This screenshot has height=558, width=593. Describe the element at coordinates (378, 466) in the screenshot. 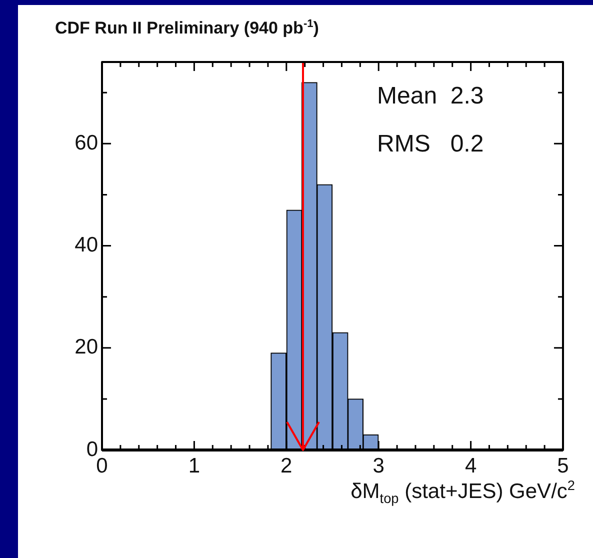

I see `x-tick-label: 3` at that location.